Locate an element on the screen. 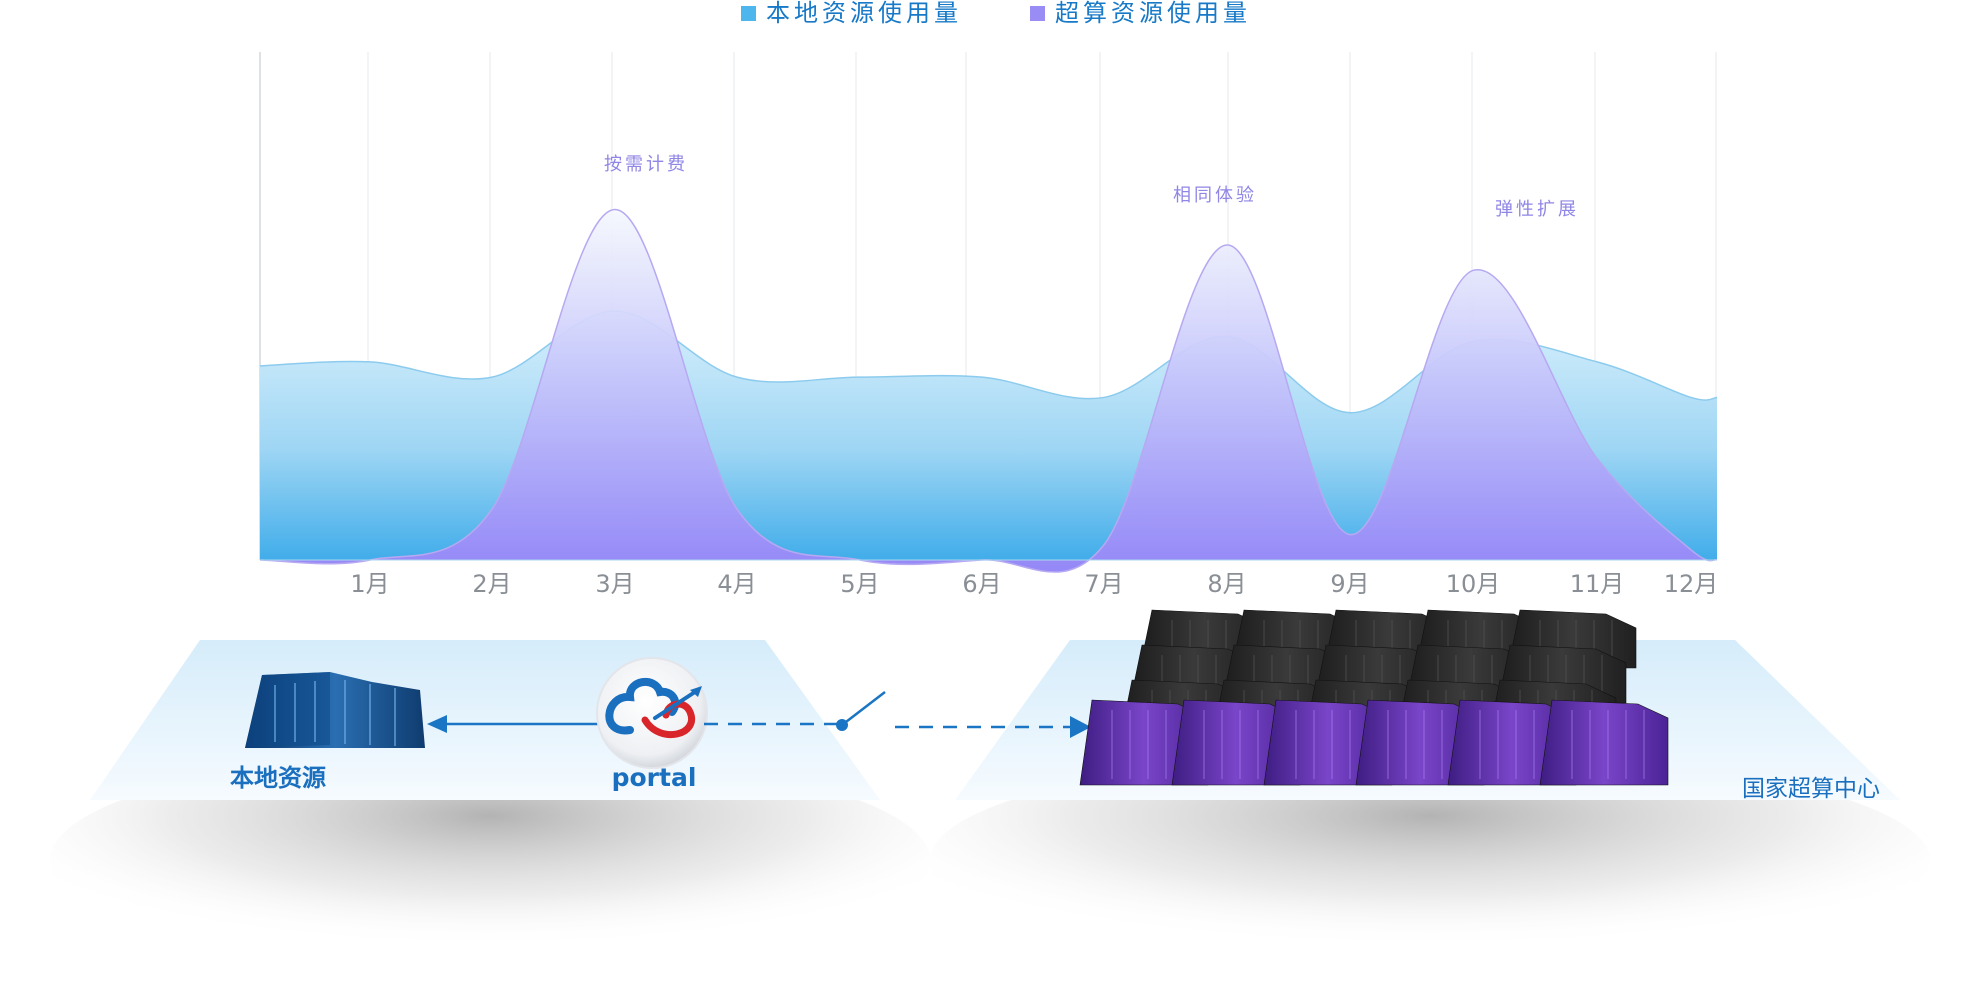 The width and height of the screenshot is (1984, 989). local-platform-shadow is located at coordinates (490, 860).